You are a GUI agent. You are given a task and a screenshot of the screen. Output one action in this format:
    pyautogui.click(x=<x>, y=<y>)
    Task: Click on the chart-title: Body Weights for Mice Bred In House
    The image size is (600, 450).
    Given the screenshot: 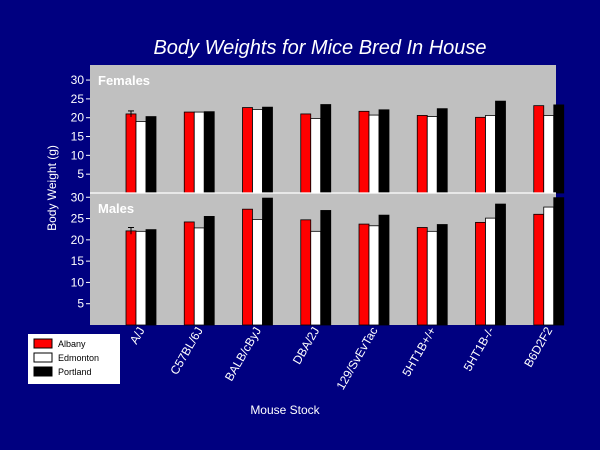 What is the action you would take?
    pyautogui.click(x=319, y=48)
    